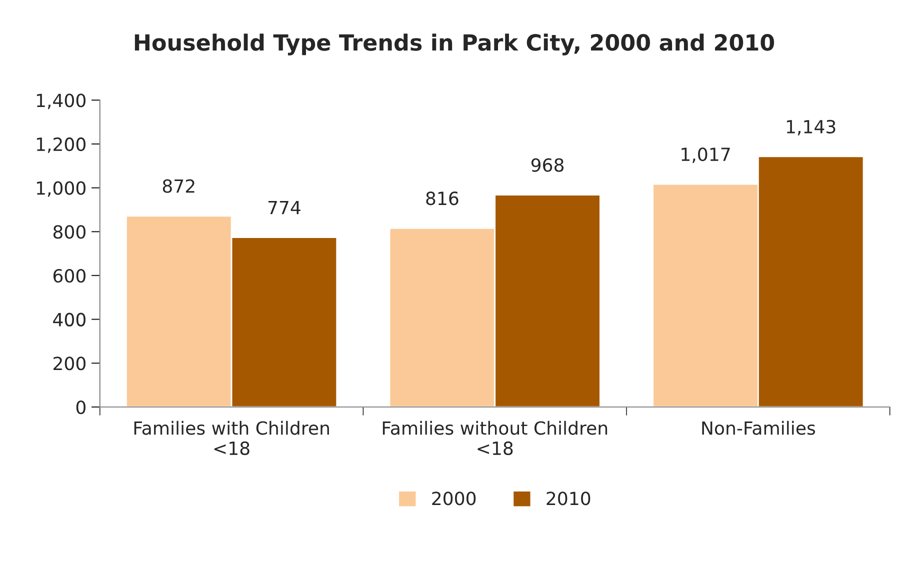  I want to click on x-tick-label: Non-Families, so click(759, 427).